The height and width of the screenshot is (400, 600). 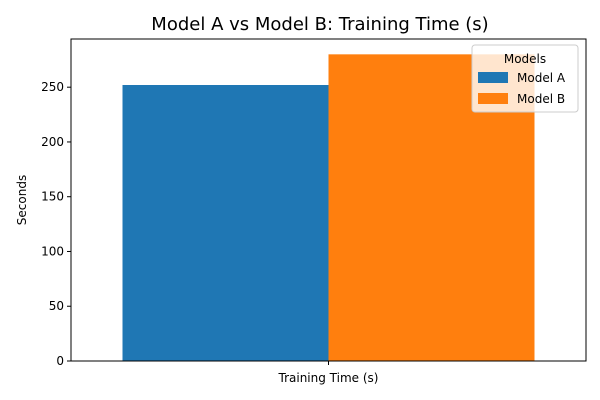 What do you see at coordinates (541, 99) in the screenshot?
I see `legend-label-model-b: Model B` at bounding box center [541, 99].